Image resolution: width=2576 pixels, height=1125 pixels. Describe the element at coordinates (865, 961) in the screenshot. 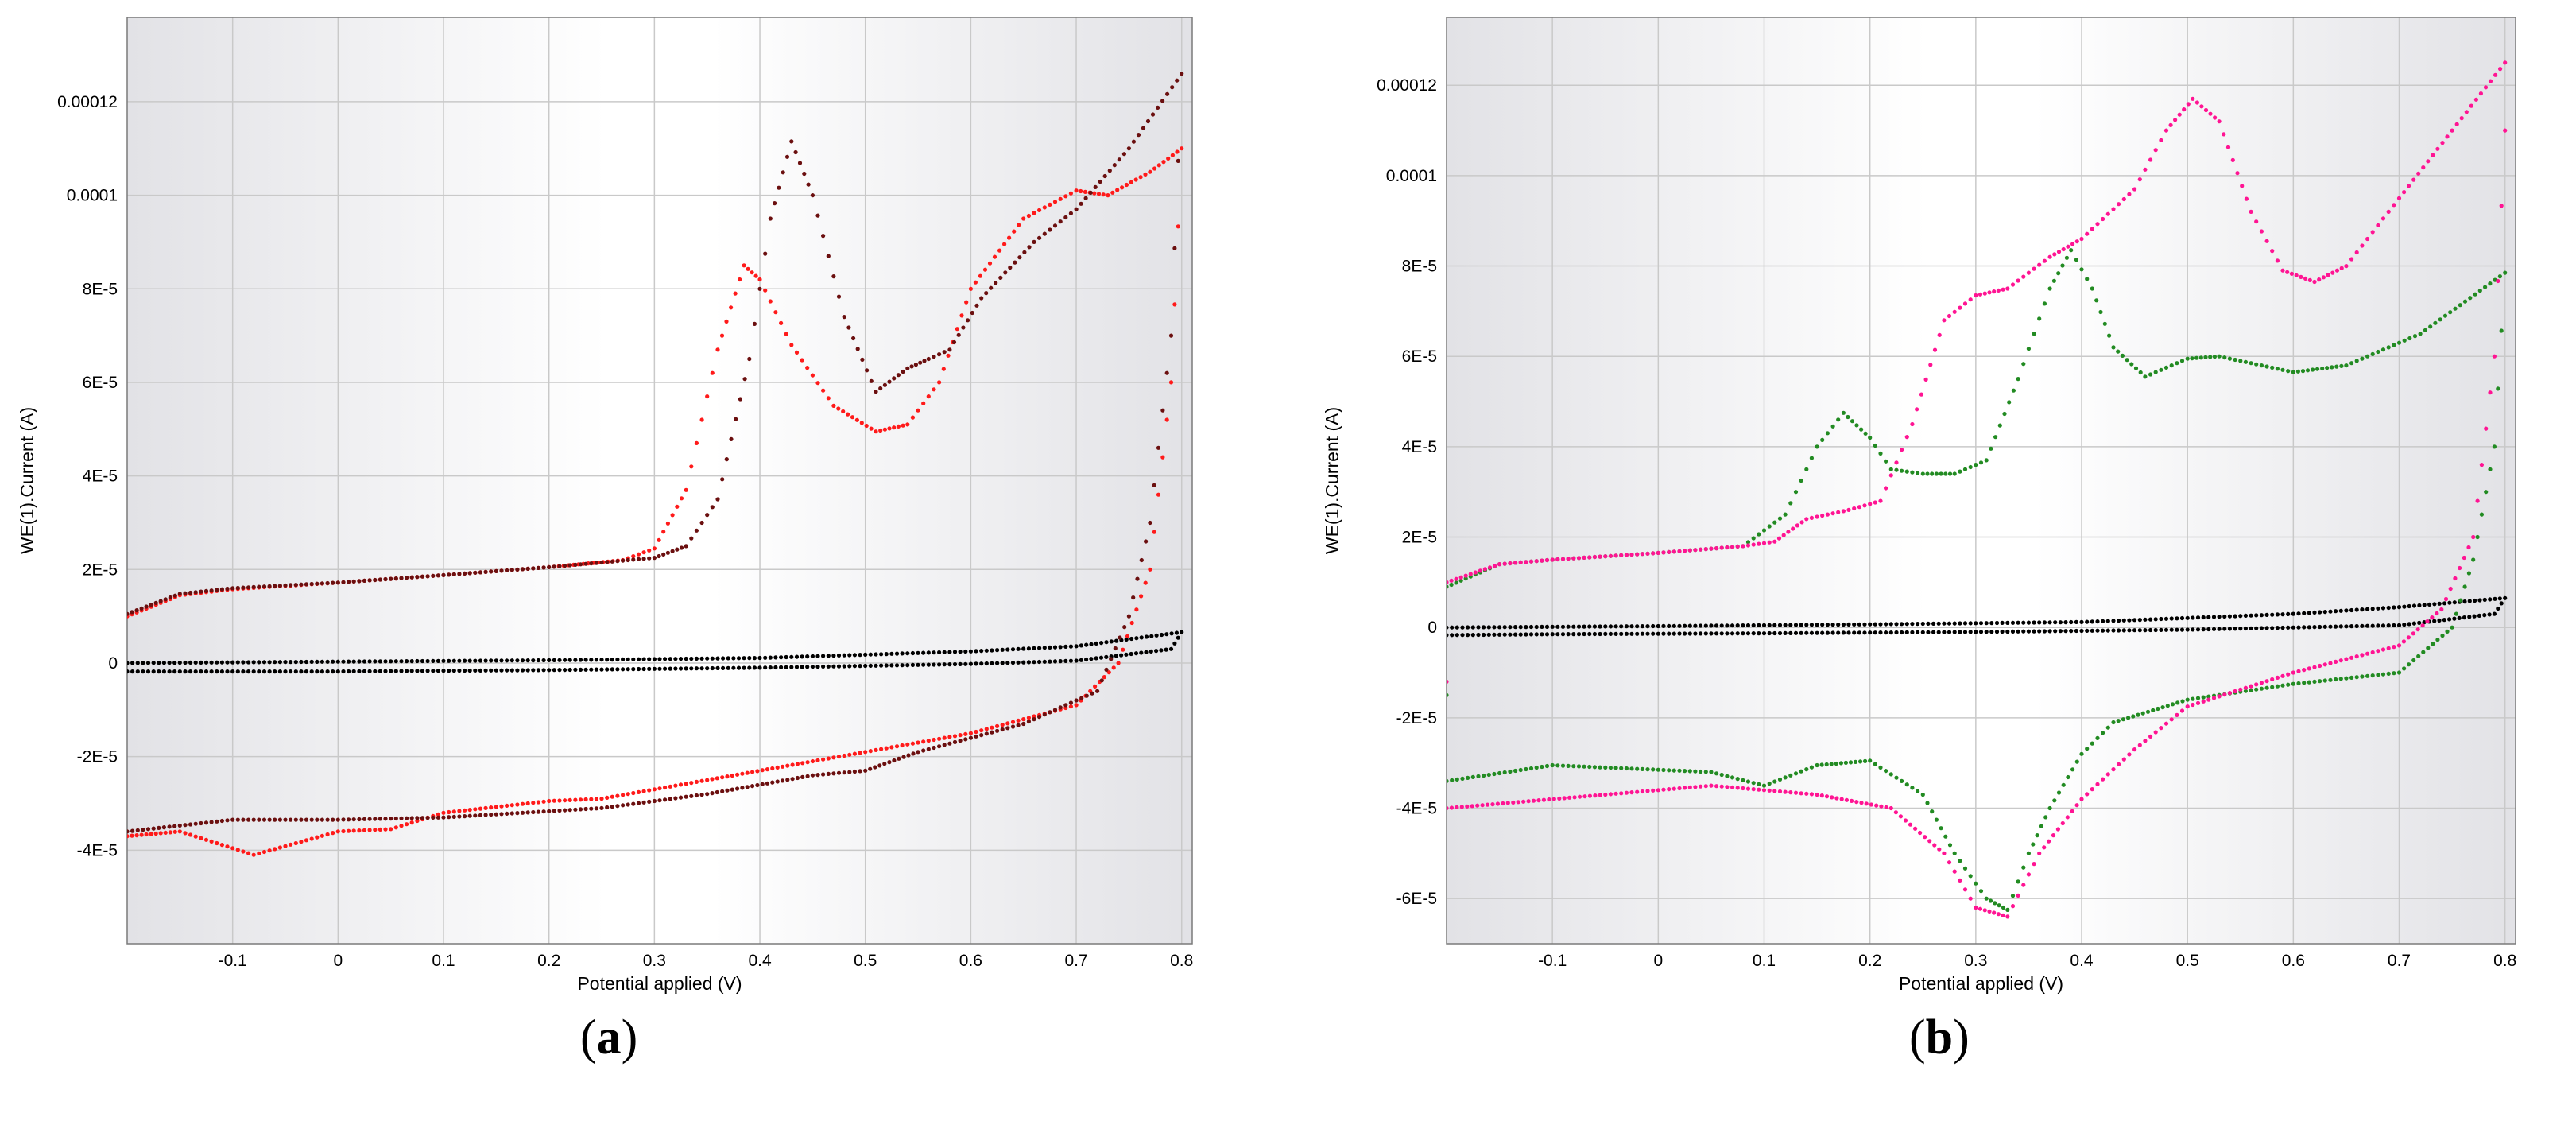

I see `x-tick-label: 0.5` at that location.